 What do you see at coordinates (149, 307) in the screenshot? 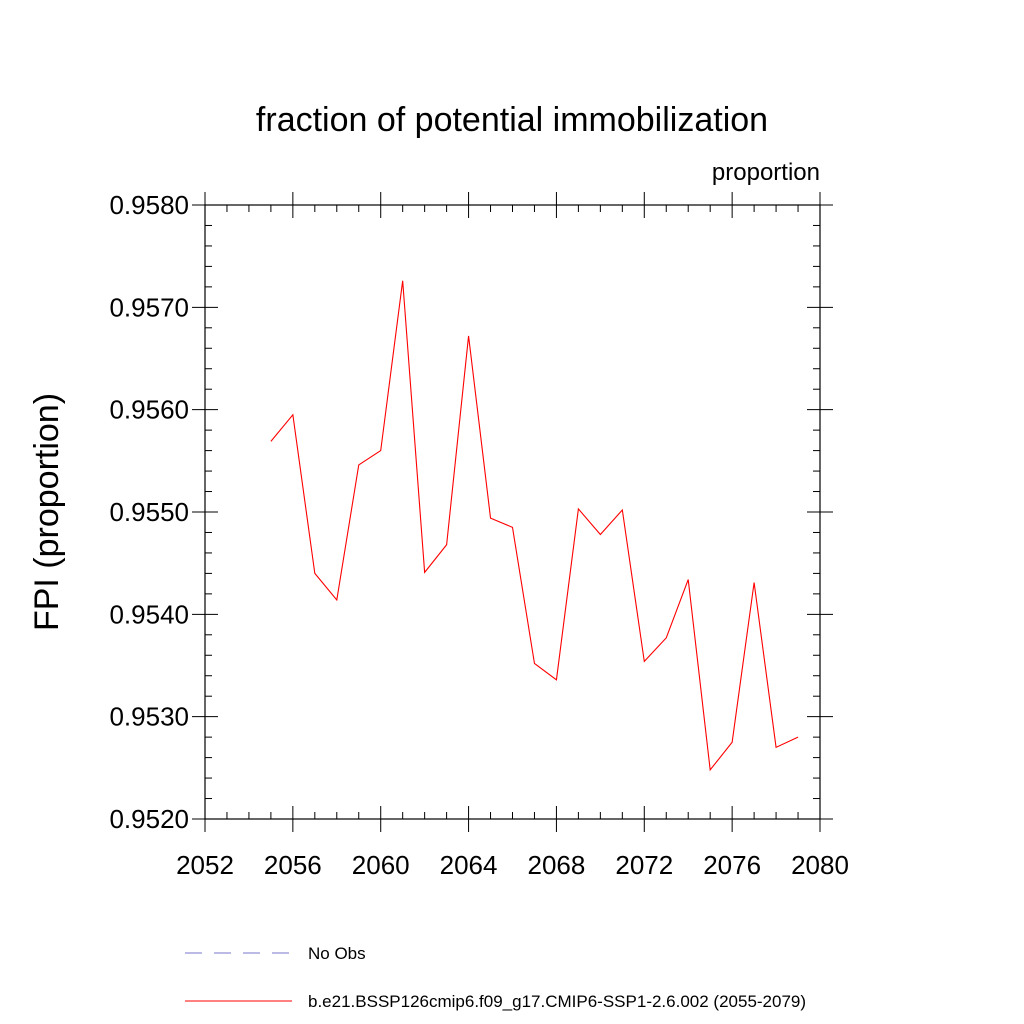
I see `y-tick-label: 0.9570` at bounding box center [149, 307].